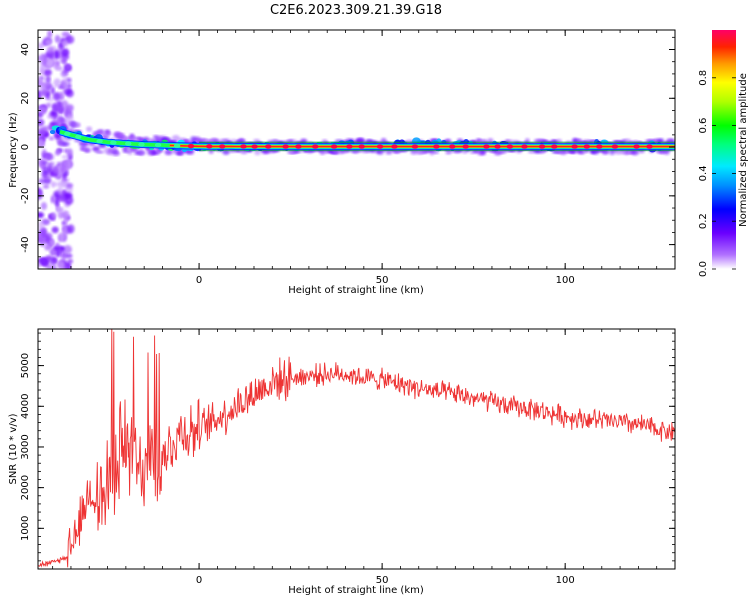  I want to click on spectrogram-y-axis-label: Frequency (Hz), so click(13, 150).